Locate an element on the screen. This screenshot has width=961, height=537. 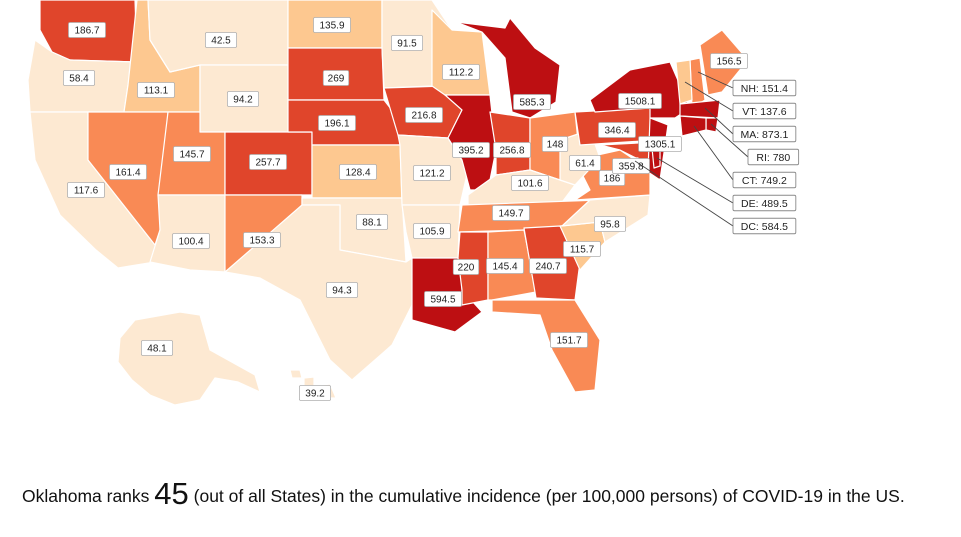
svg-text: 156.5 is located at coordinates (728, 62).